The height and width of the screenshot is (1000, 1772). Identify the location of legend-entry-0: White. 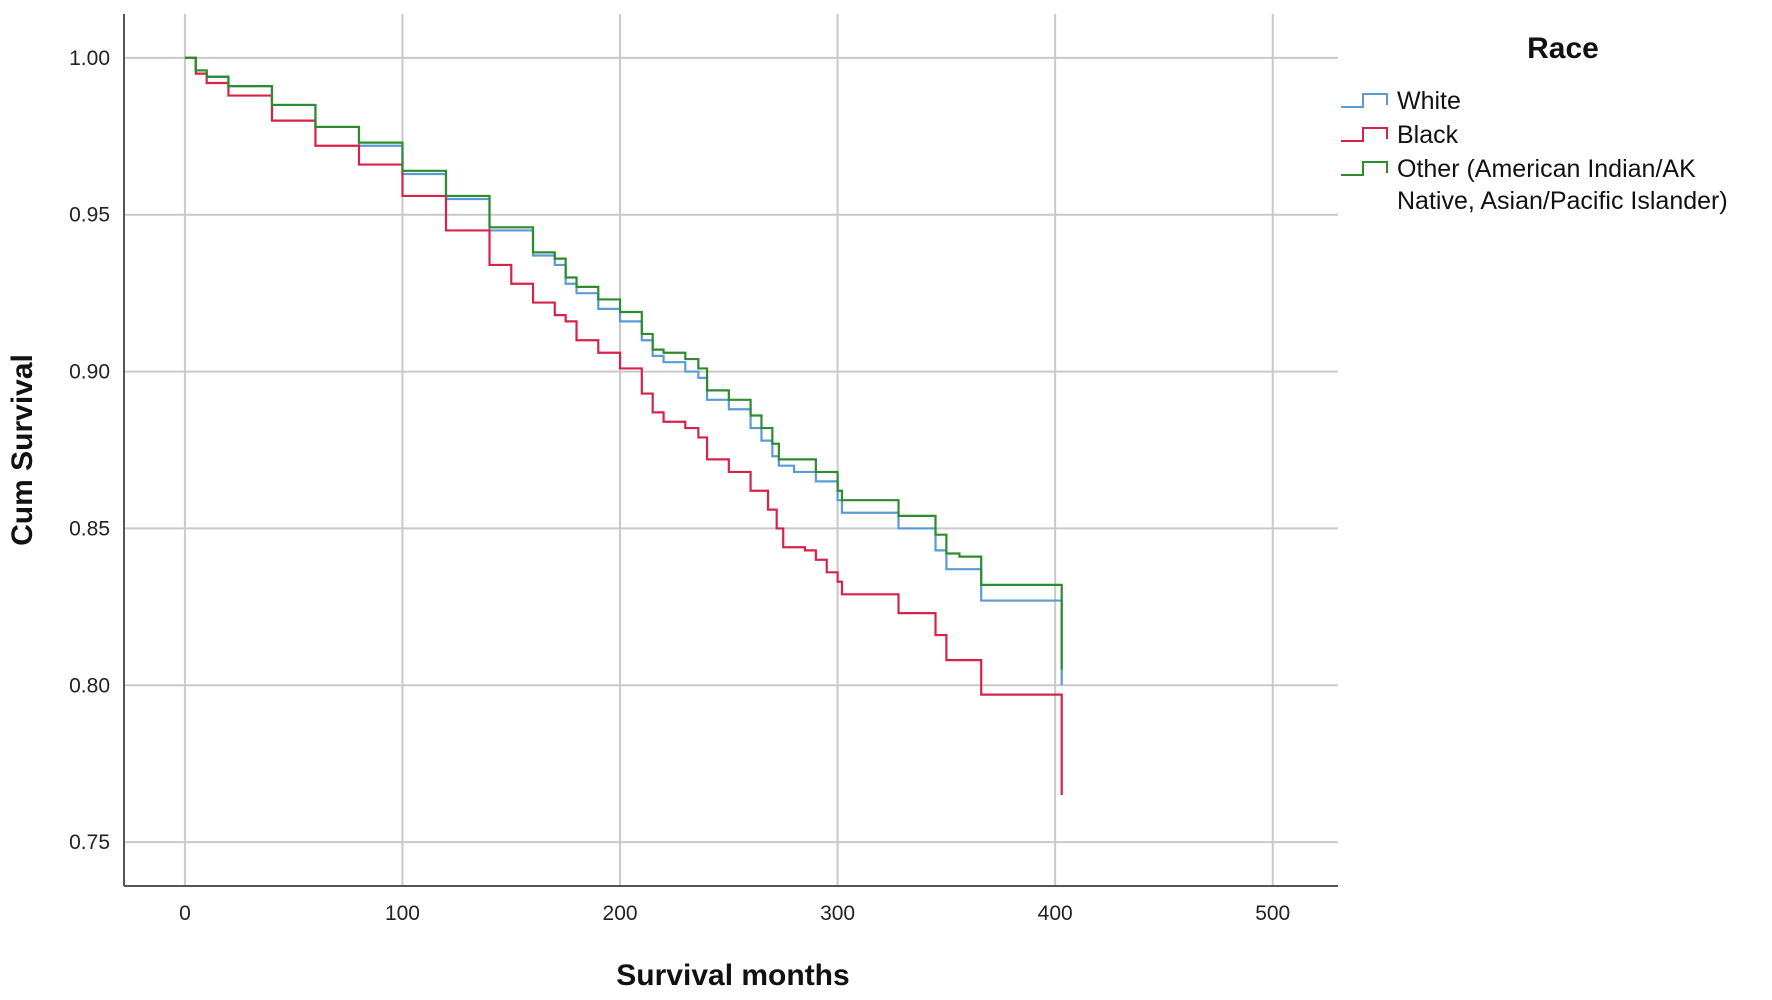
(1401, 101).